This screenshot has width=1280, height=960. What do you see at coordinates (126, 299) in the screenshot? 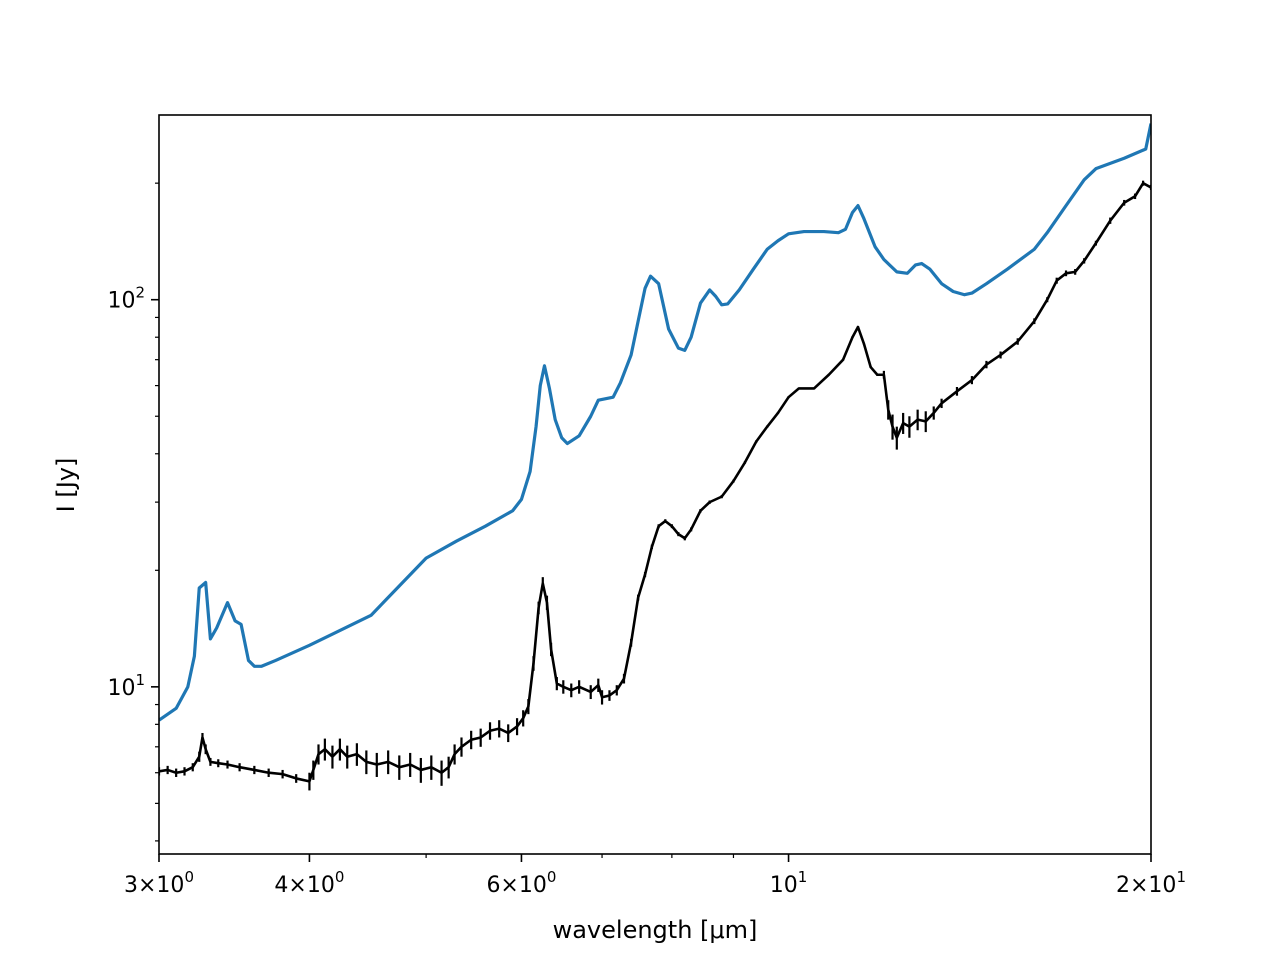
I see `y-tick-label: 10²` at bounding box center [126, 299].